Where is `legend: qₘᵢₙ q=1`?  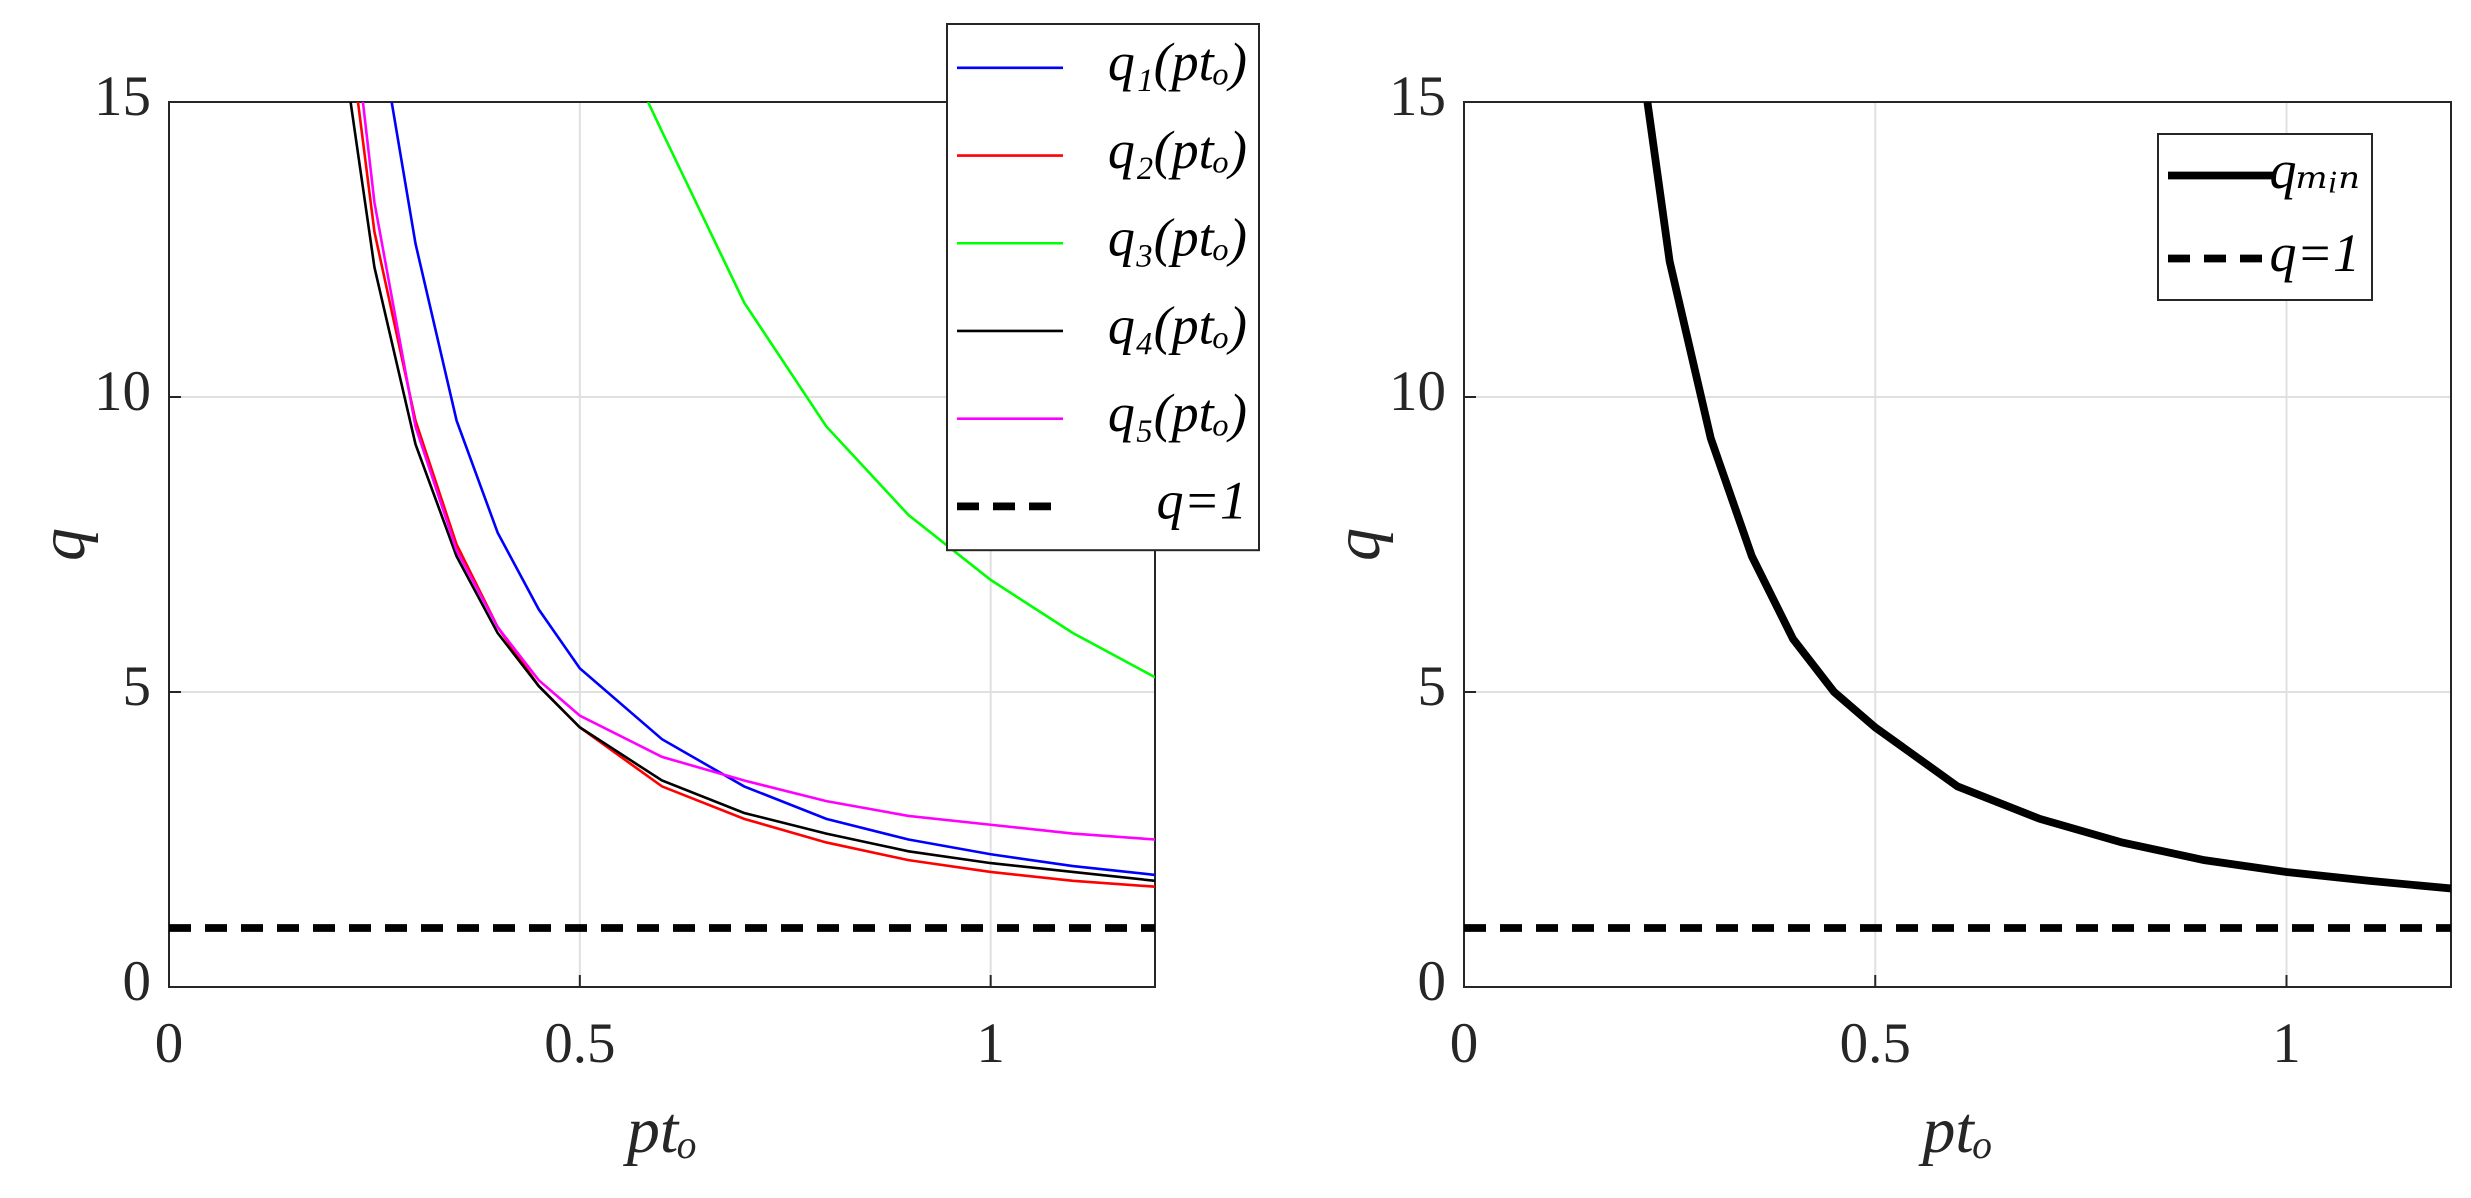 legend: qₘᵢₙ q=1 is located at coordinates (2265, 217).